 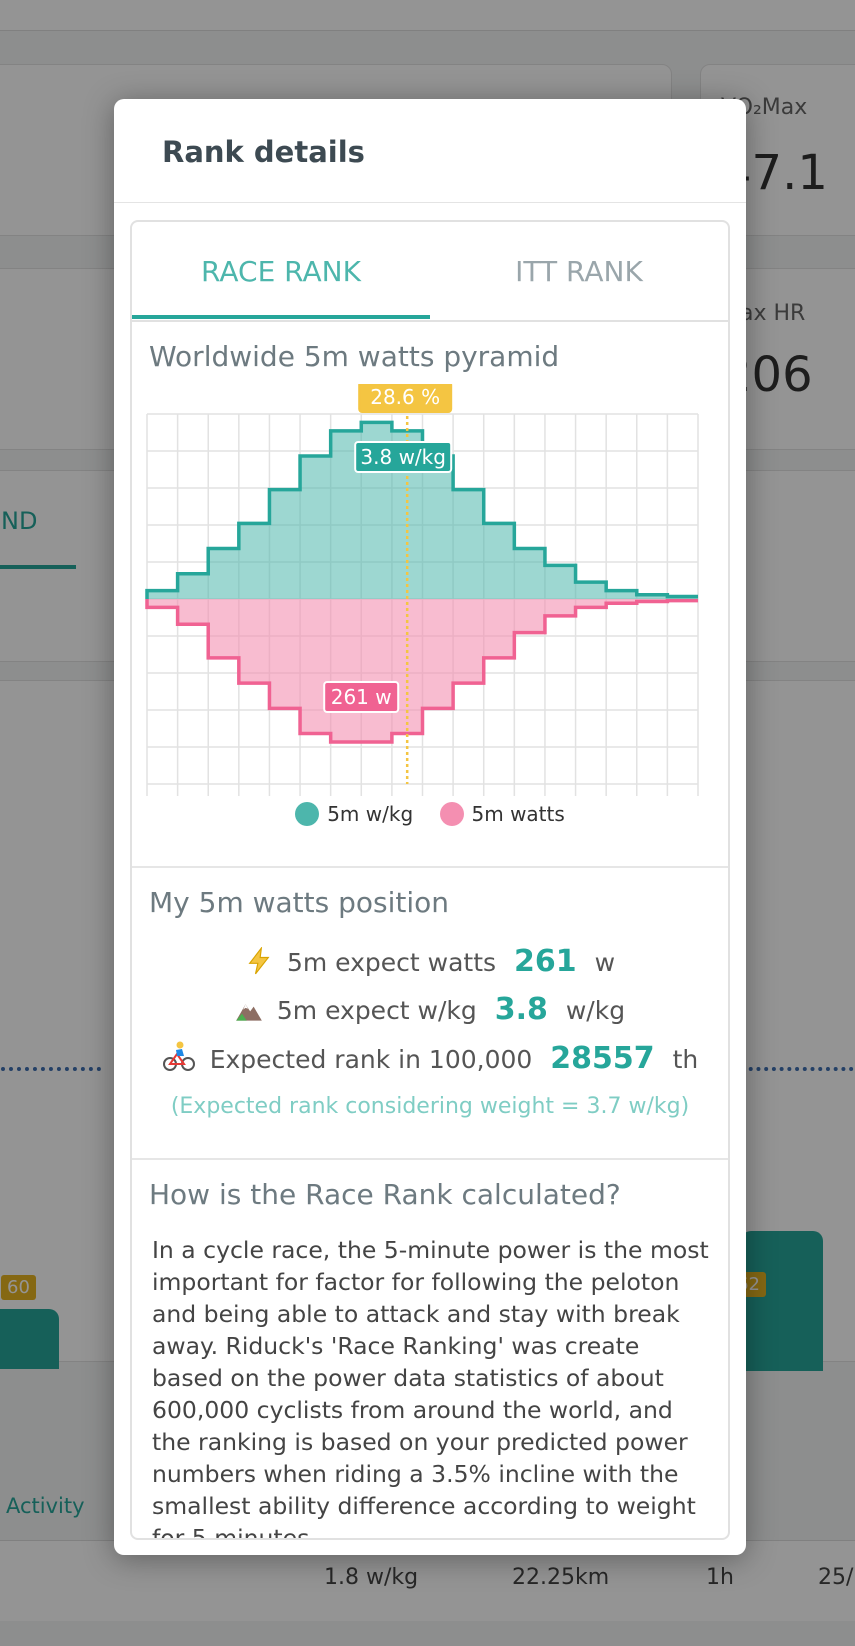 I want to click on legend-item-watts: 5m watts, so click(x=502, y=814).